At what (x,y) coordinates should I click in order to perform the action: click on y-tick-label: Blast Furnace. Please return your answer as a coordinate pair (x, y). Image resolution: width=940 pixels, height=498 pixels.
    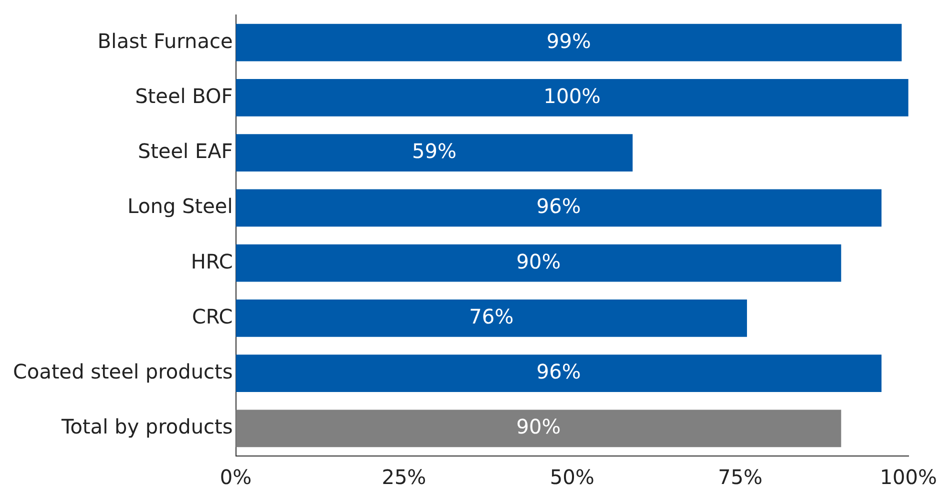
    Looking at the image, I should click on (165, 40).